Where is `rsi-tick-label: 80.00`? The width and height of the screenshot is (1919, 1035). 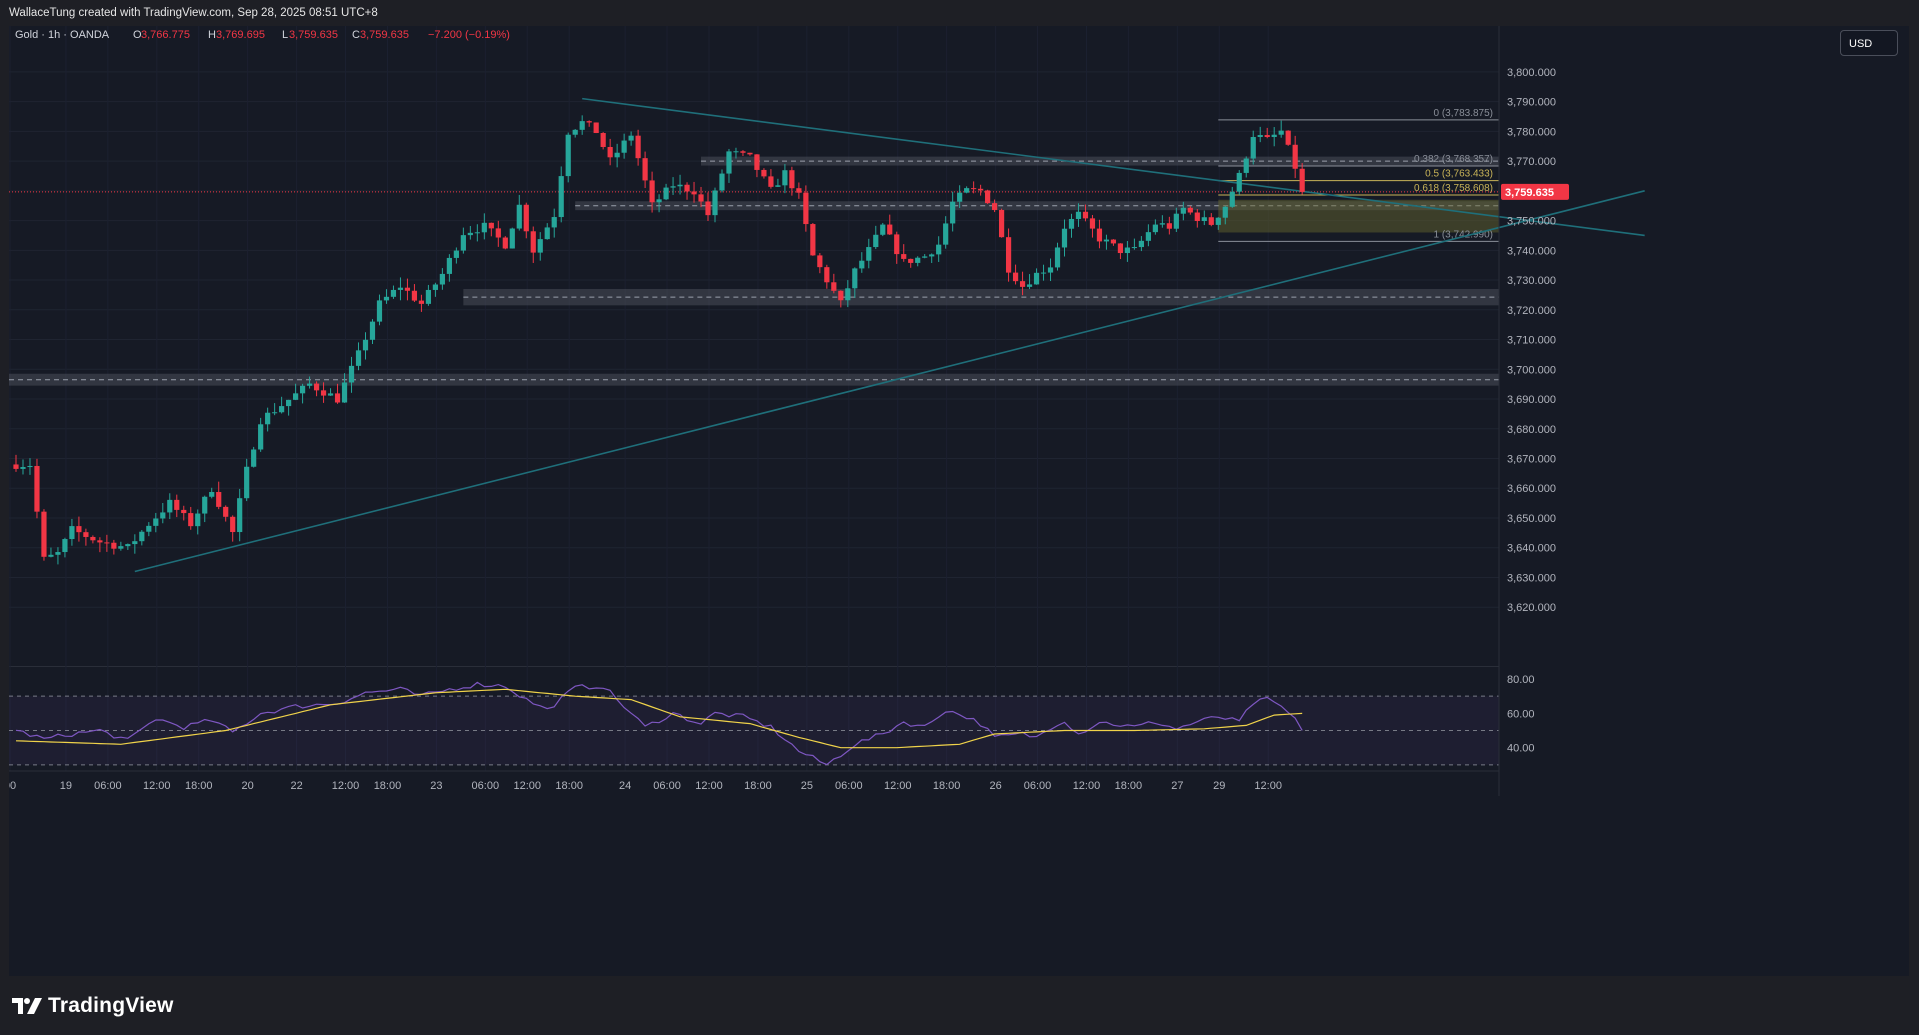
rsi-tick-label: 80.00 is located at coordinates (1521, 680).